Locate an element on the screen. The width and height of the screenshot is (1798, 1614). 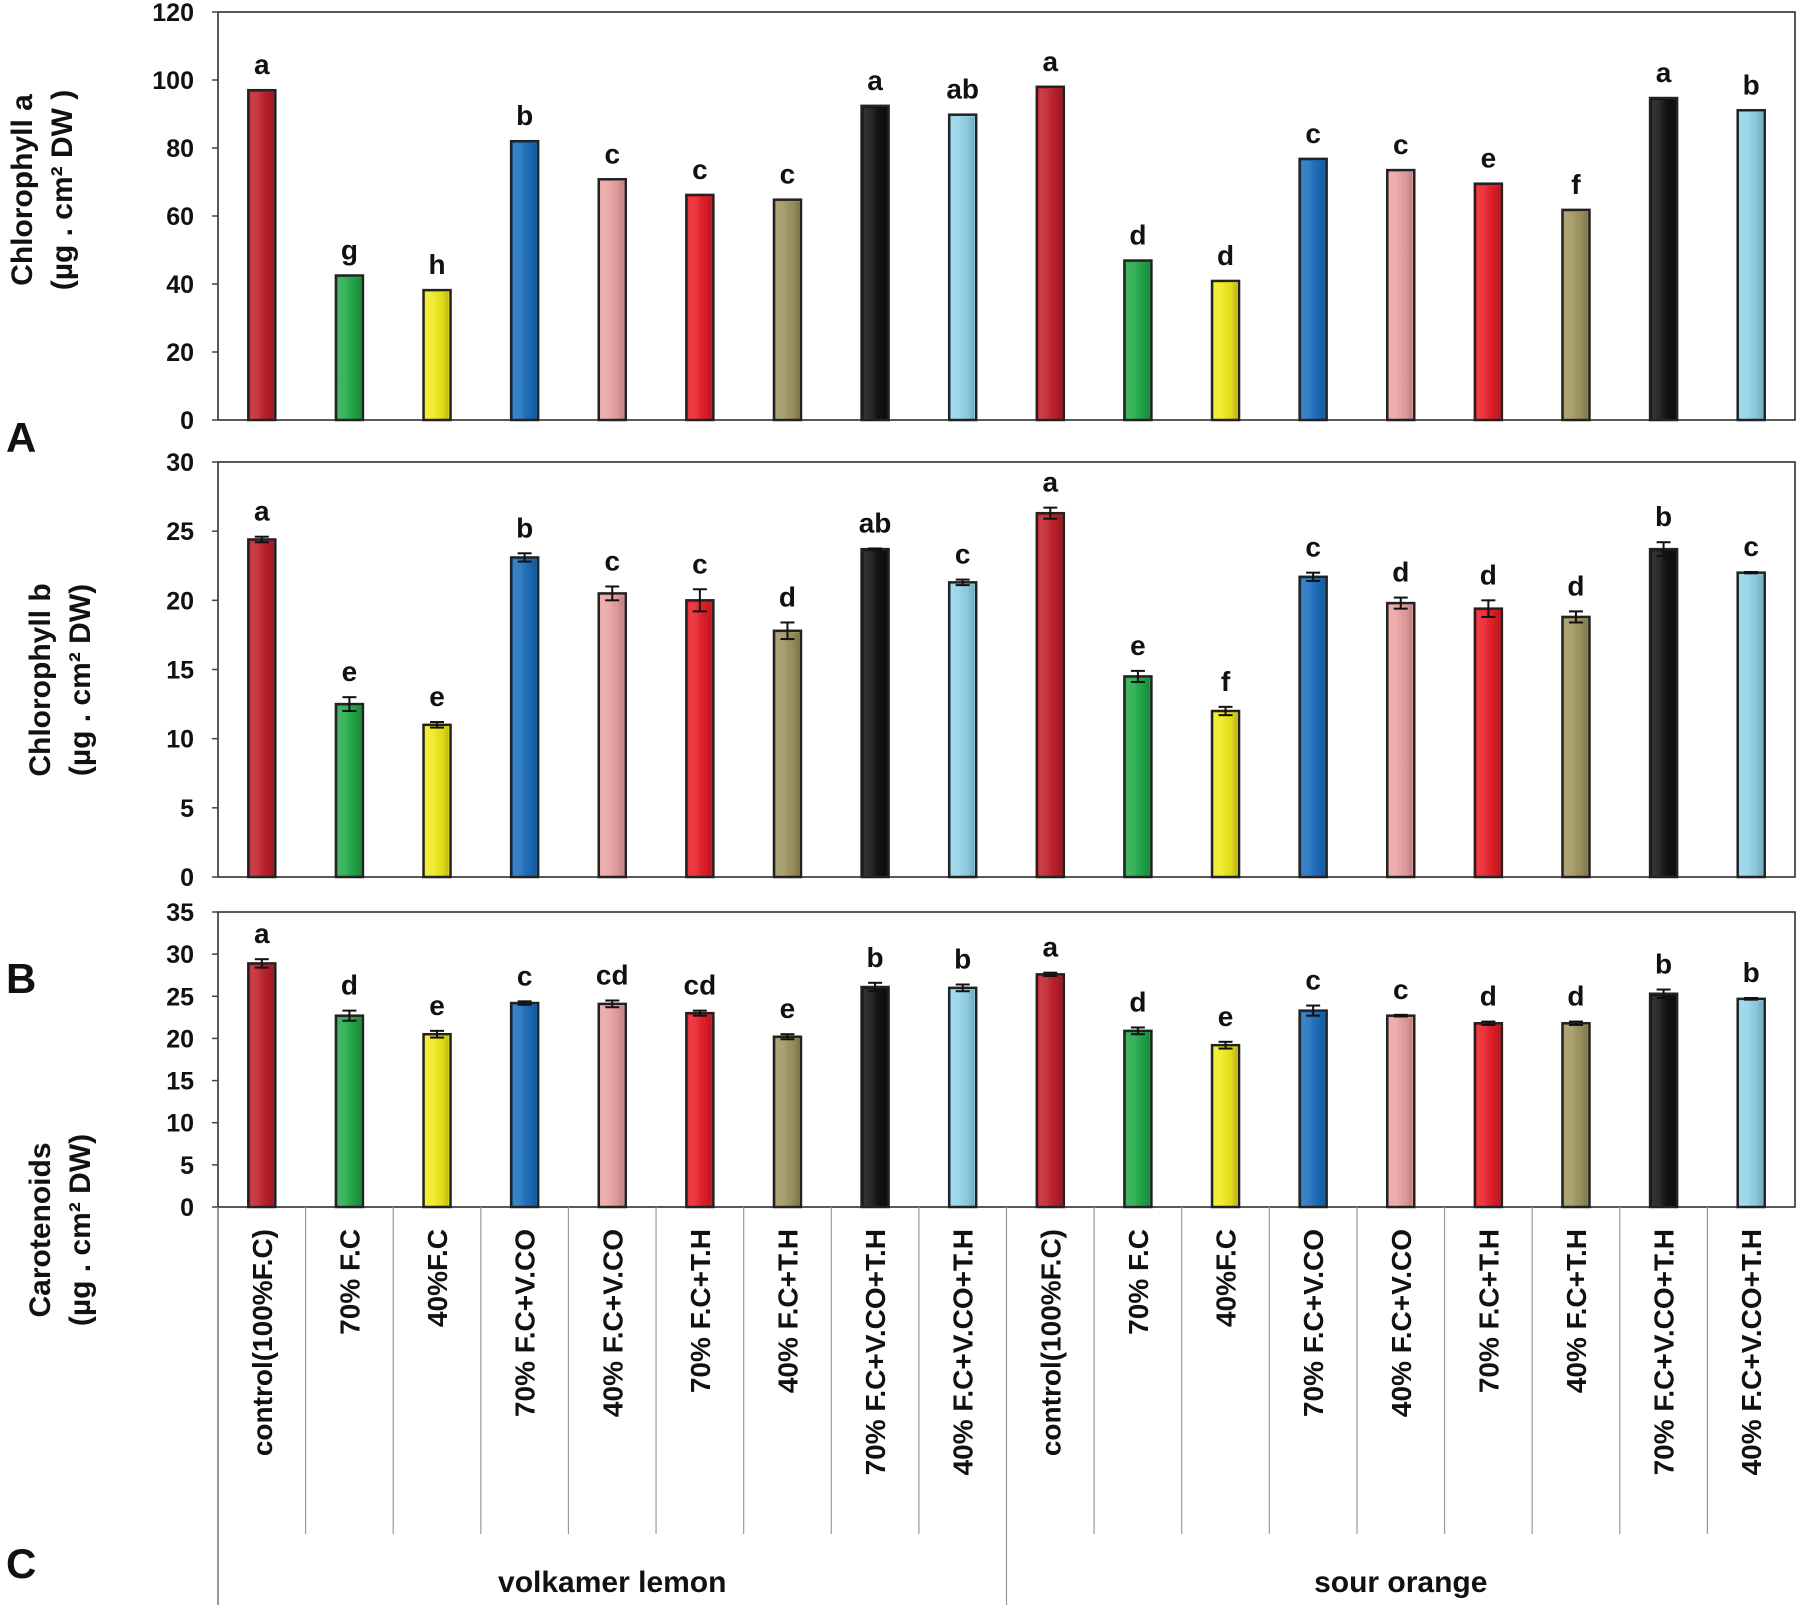
group-label: sour orange is located at coordinates (1400, 1582).